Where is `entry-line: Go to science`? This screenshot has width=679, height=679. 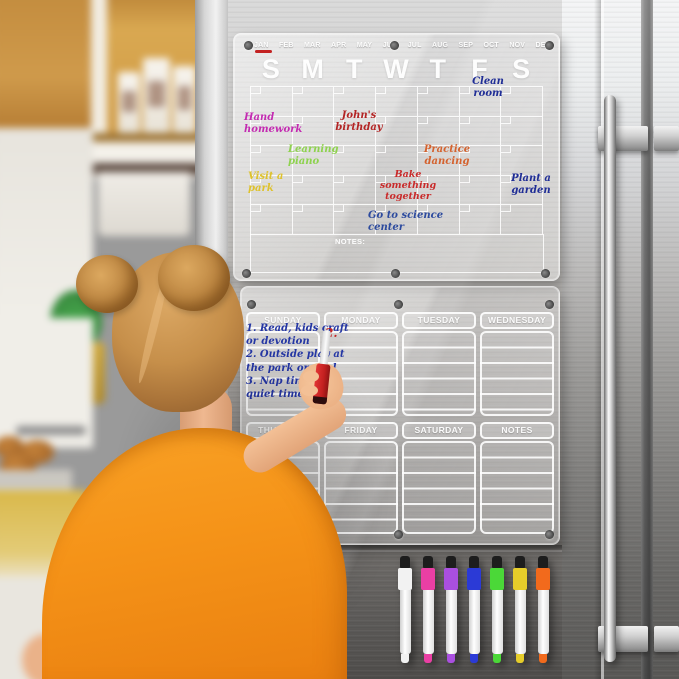 entry-line: Go to science is located at coordinates (406, 215).